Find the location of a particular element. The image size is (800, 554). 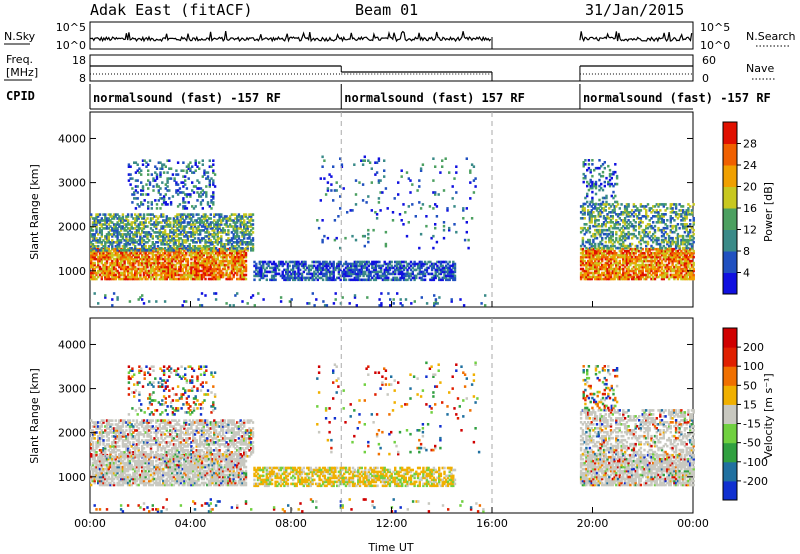

freq-trace is located at coordinates (391, 73).